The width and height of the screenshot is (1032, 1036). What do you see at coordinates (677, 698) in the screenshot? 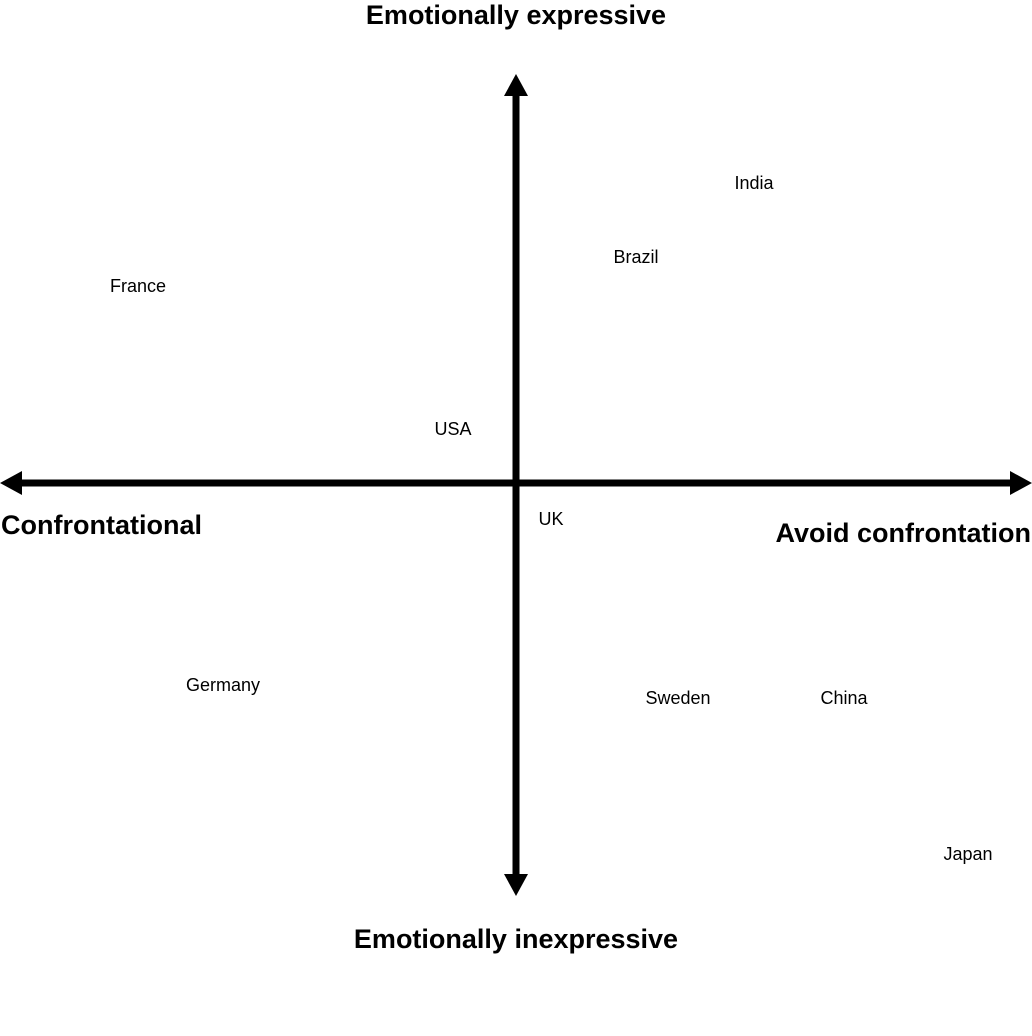
I see `country-label: Sweden` at bounding box center [677, 698].